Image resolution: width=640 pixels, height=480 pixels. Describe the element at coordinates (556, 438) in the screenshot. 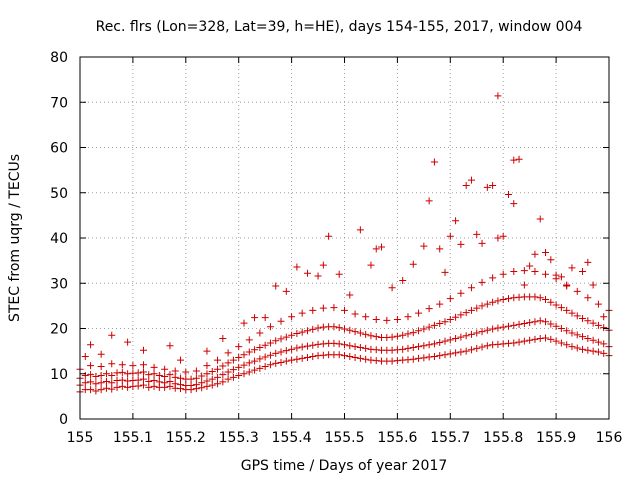

I see `x-tick-label: 155.9` at that location.